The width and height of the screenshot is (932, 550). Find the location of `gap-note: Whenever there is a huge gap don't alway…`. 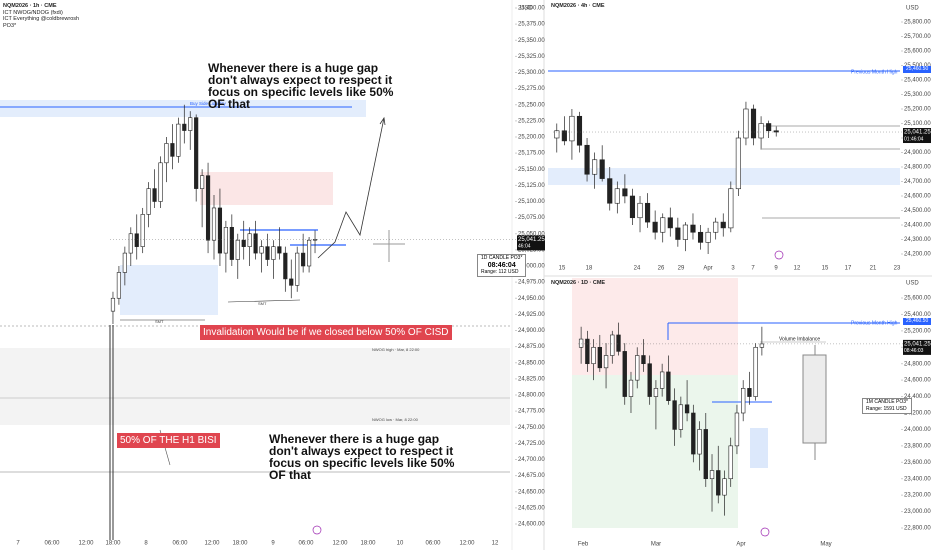

gap-note: Whenever there is a huge gap don't alway… is located at coordinates (362, 457).